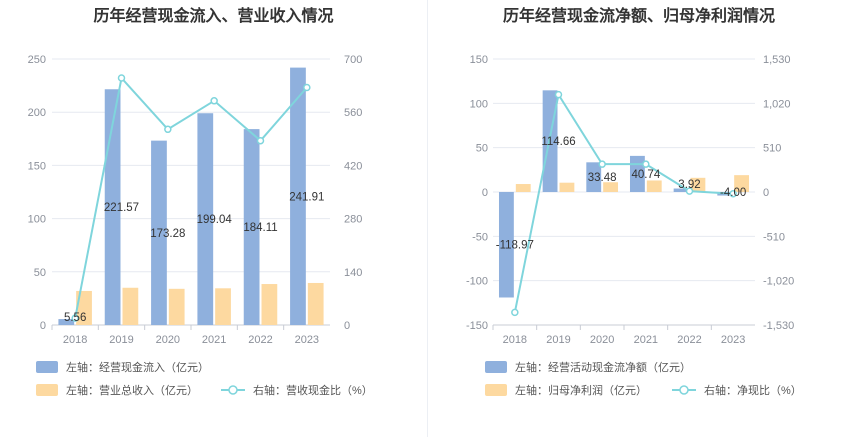 Image resolution: width=850 pixels, height=437 pixels. Describe the element at coordinates (480, 237) in the screenshot. I see `y-left-tick-label: -50` at that location.